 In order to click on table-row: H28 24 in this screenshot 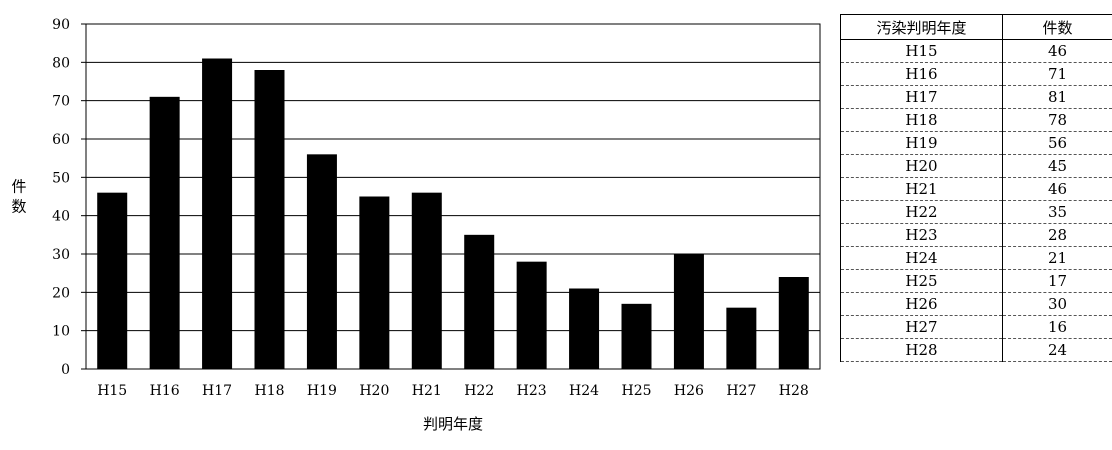, I will do `click(976, 350)`.